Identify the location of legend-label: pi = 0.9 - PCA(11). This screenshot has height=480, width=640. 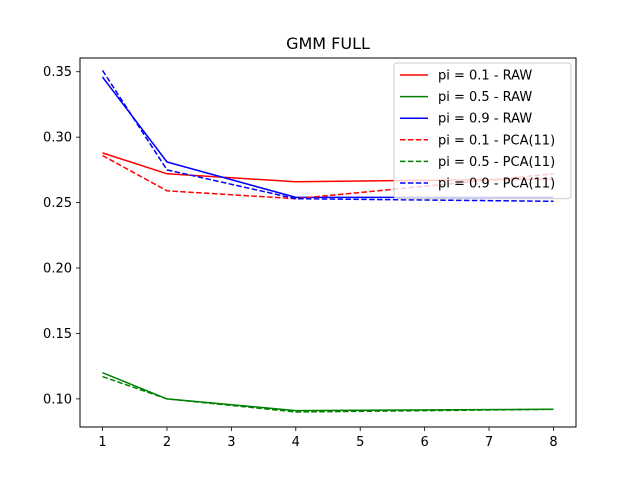
(496, 184).